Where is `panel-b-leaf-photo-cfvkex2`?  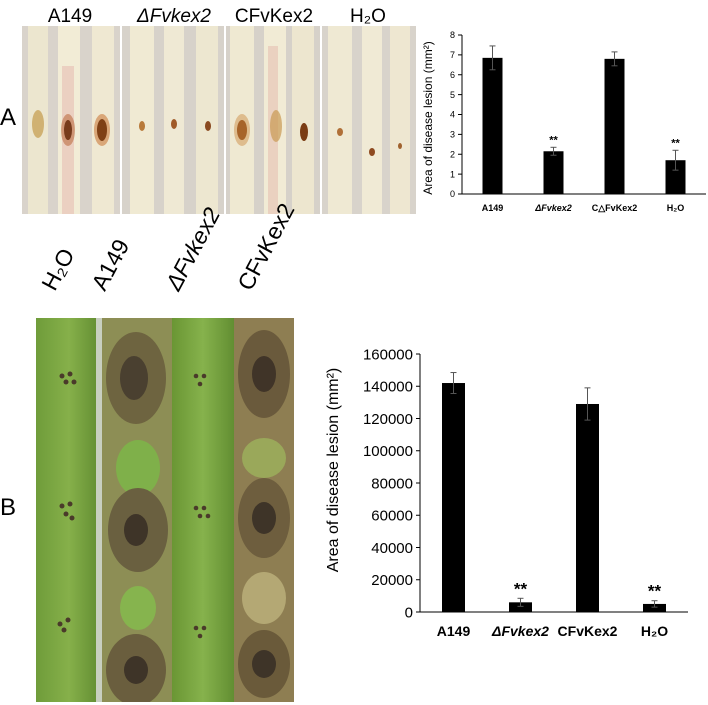
panel-b-leaf-photo-cfvkex2 is located at coordinates (264, 510).